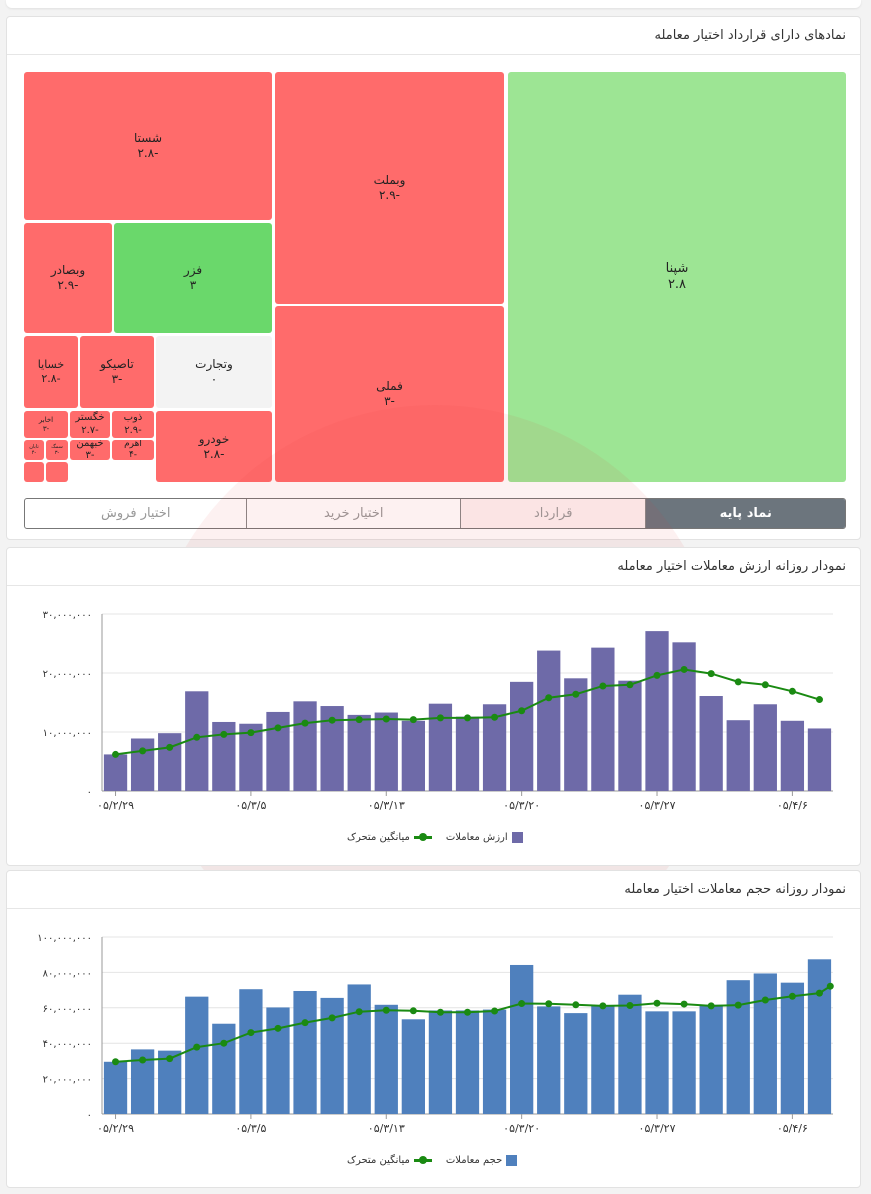 The image size is (871, 1194). What do you see at coordinates (57, 472) in the screenshot?
I see `treemap-tile` at bounding box center [57, 472].